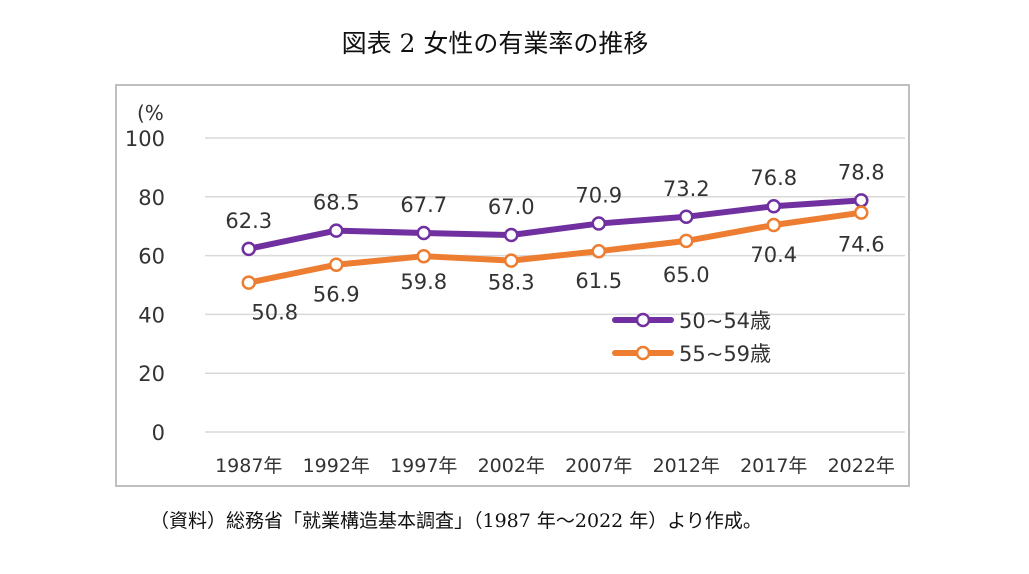 The image size is (1029, 574). I want to click on data-label: 70.4, so click(773, 255).